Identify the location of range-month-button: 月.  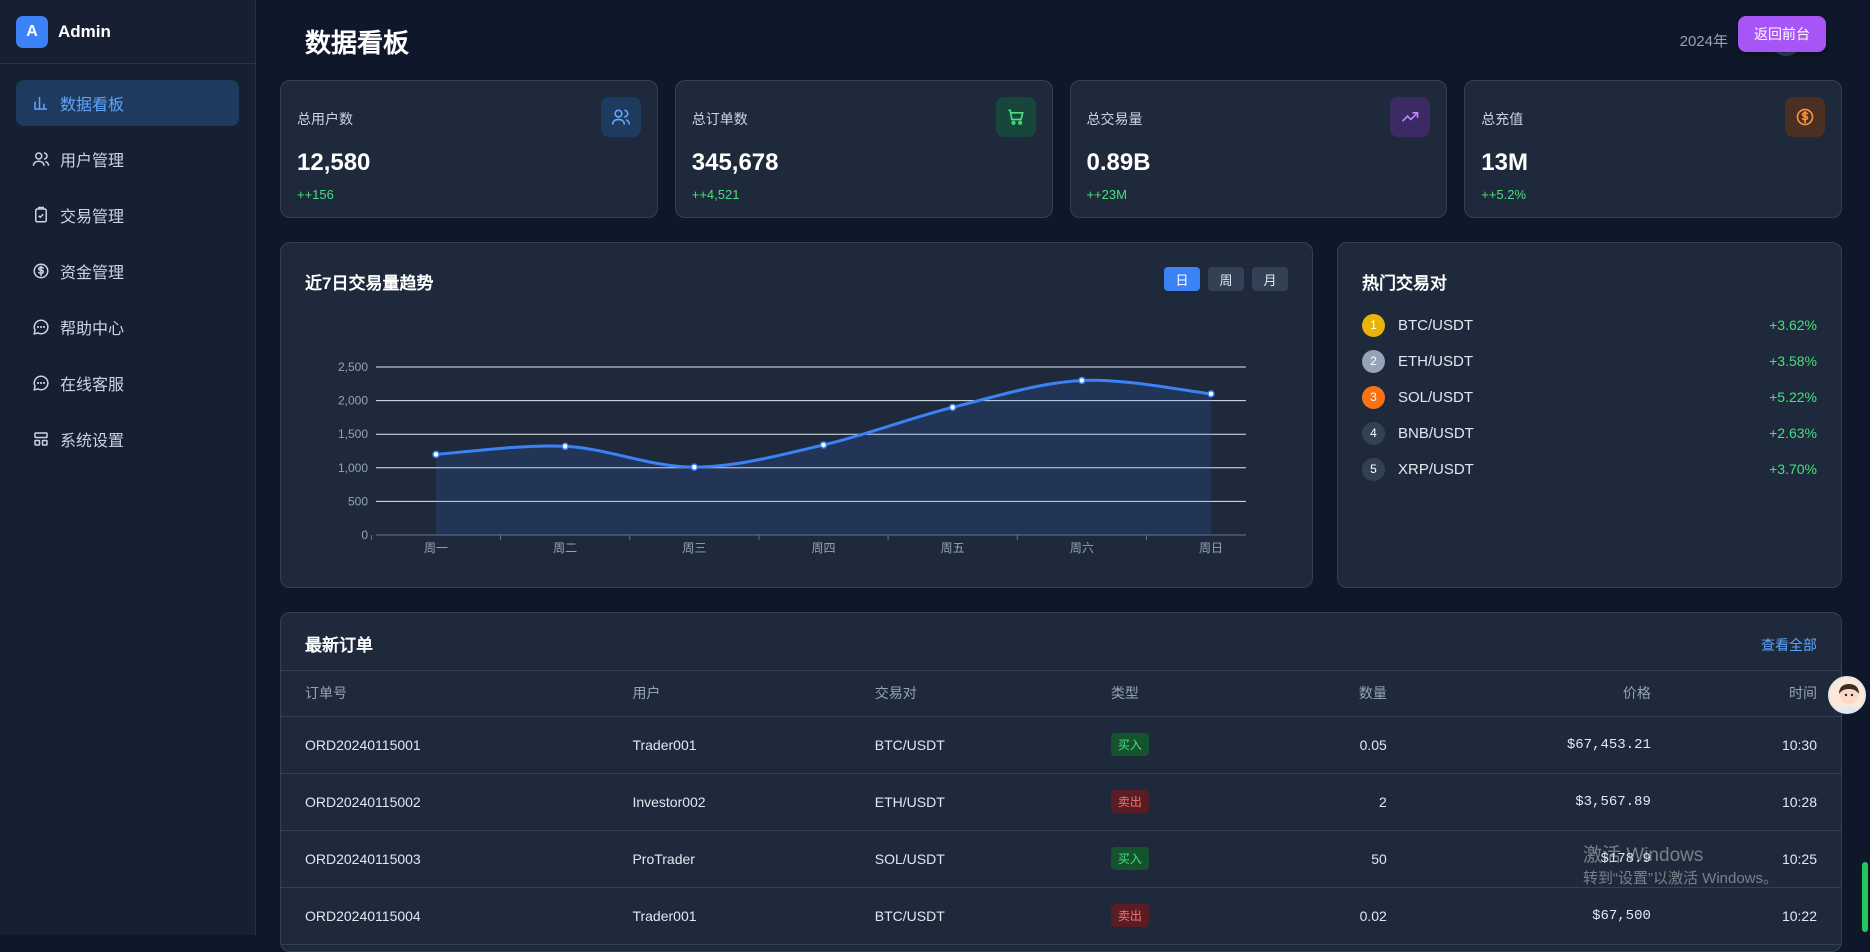
(1270, 279).